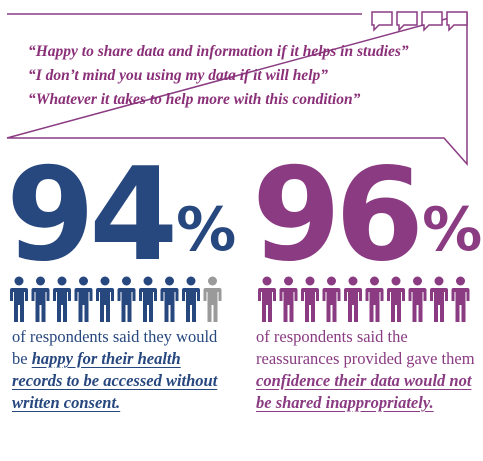  I want to click on stat-number: 94, so click(92, 215).